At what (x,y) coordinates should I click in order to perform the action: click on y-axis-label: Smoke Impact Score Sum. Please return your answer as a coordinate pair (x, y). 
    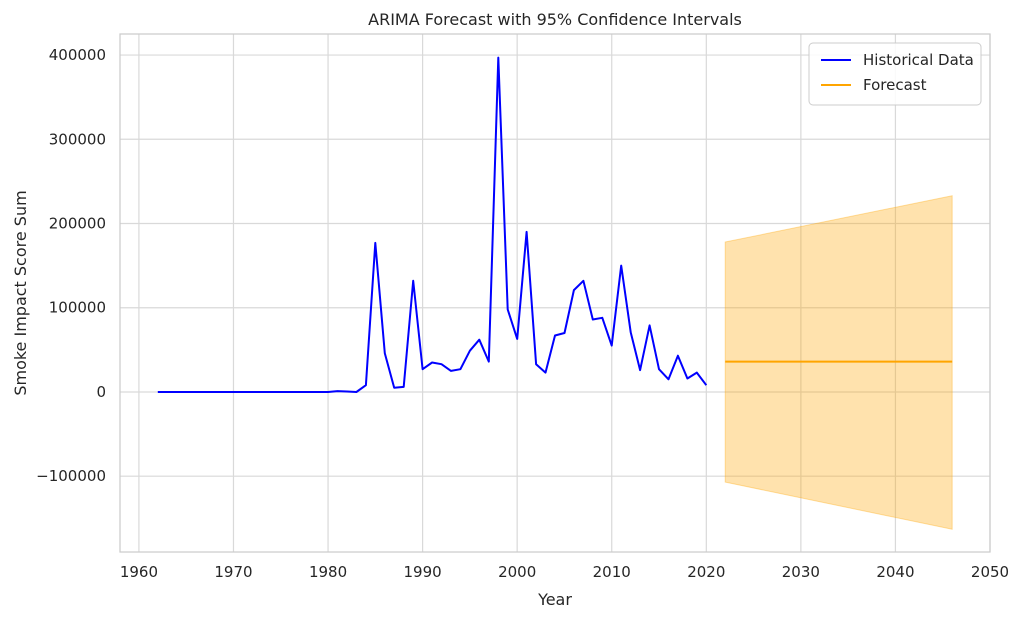
    Looking at the image, I should click on (20, 292).